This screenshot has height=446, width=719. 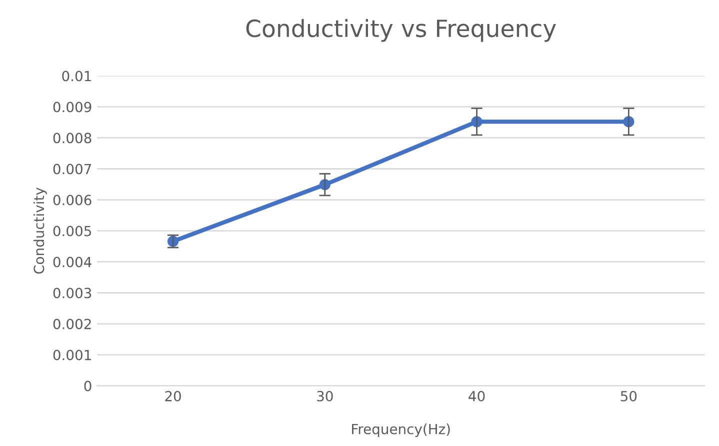 I want to click on x-axis-title: Frequency(Hz), so click(x=401, y=430).